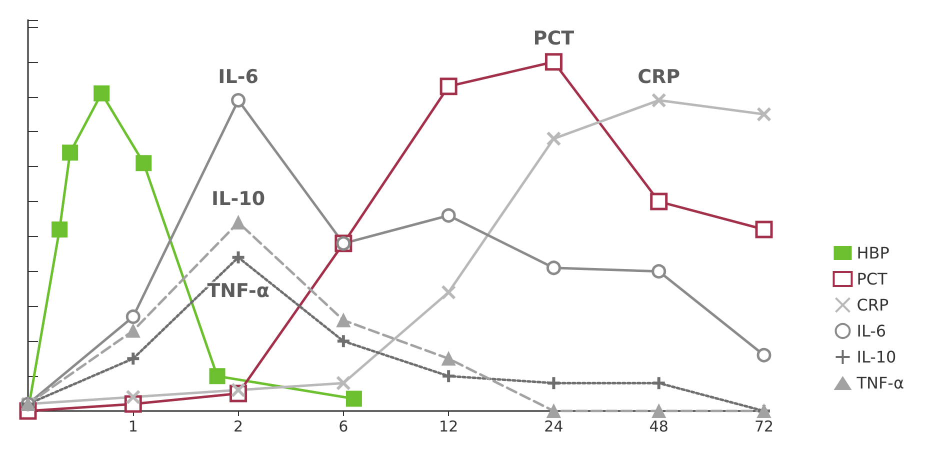 The image size is (929, 453). Describe the element at coordinates (659, 77) in the screenshot. I see `annotation: CRP` at that location.